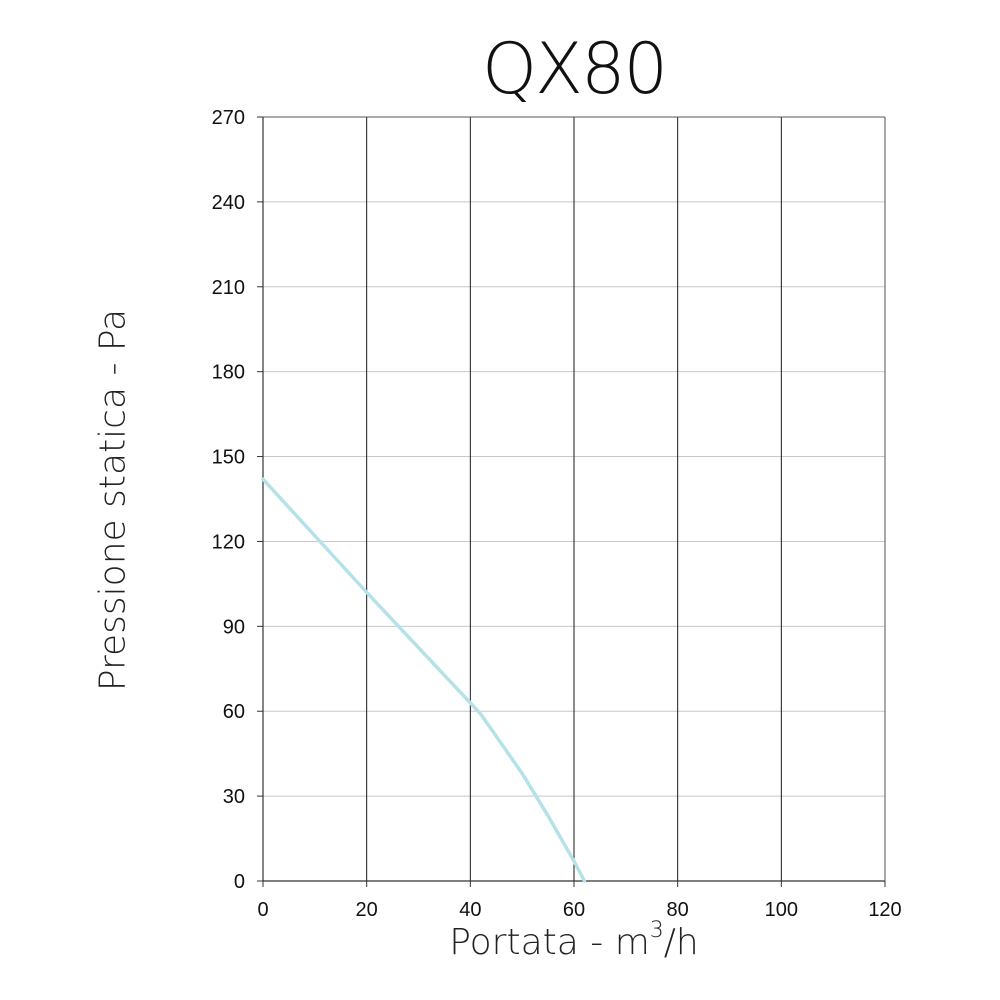  What do you see at coordinates (424, 680) in the screenshot?
I see `series-line` at bounding box center [424, 680].